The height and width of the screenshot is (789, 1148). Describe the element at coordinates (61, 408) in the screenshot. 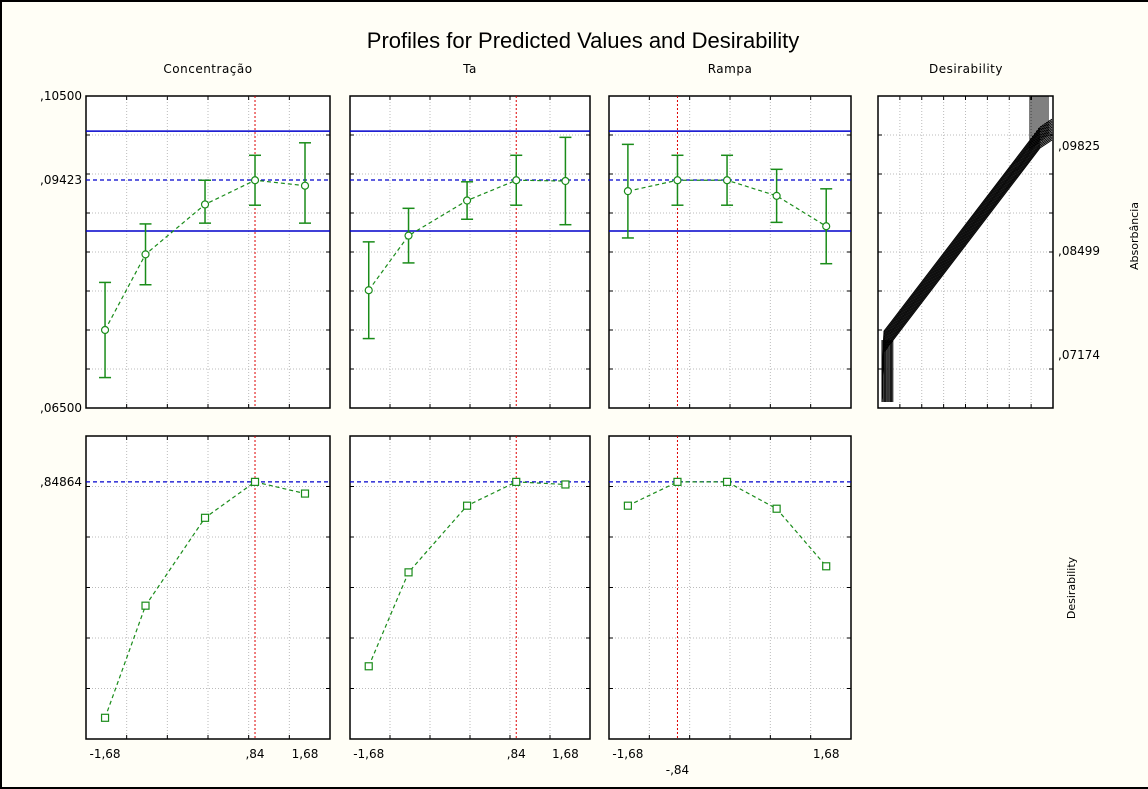

I see `response-y-tick-label: ,06500` at that location.